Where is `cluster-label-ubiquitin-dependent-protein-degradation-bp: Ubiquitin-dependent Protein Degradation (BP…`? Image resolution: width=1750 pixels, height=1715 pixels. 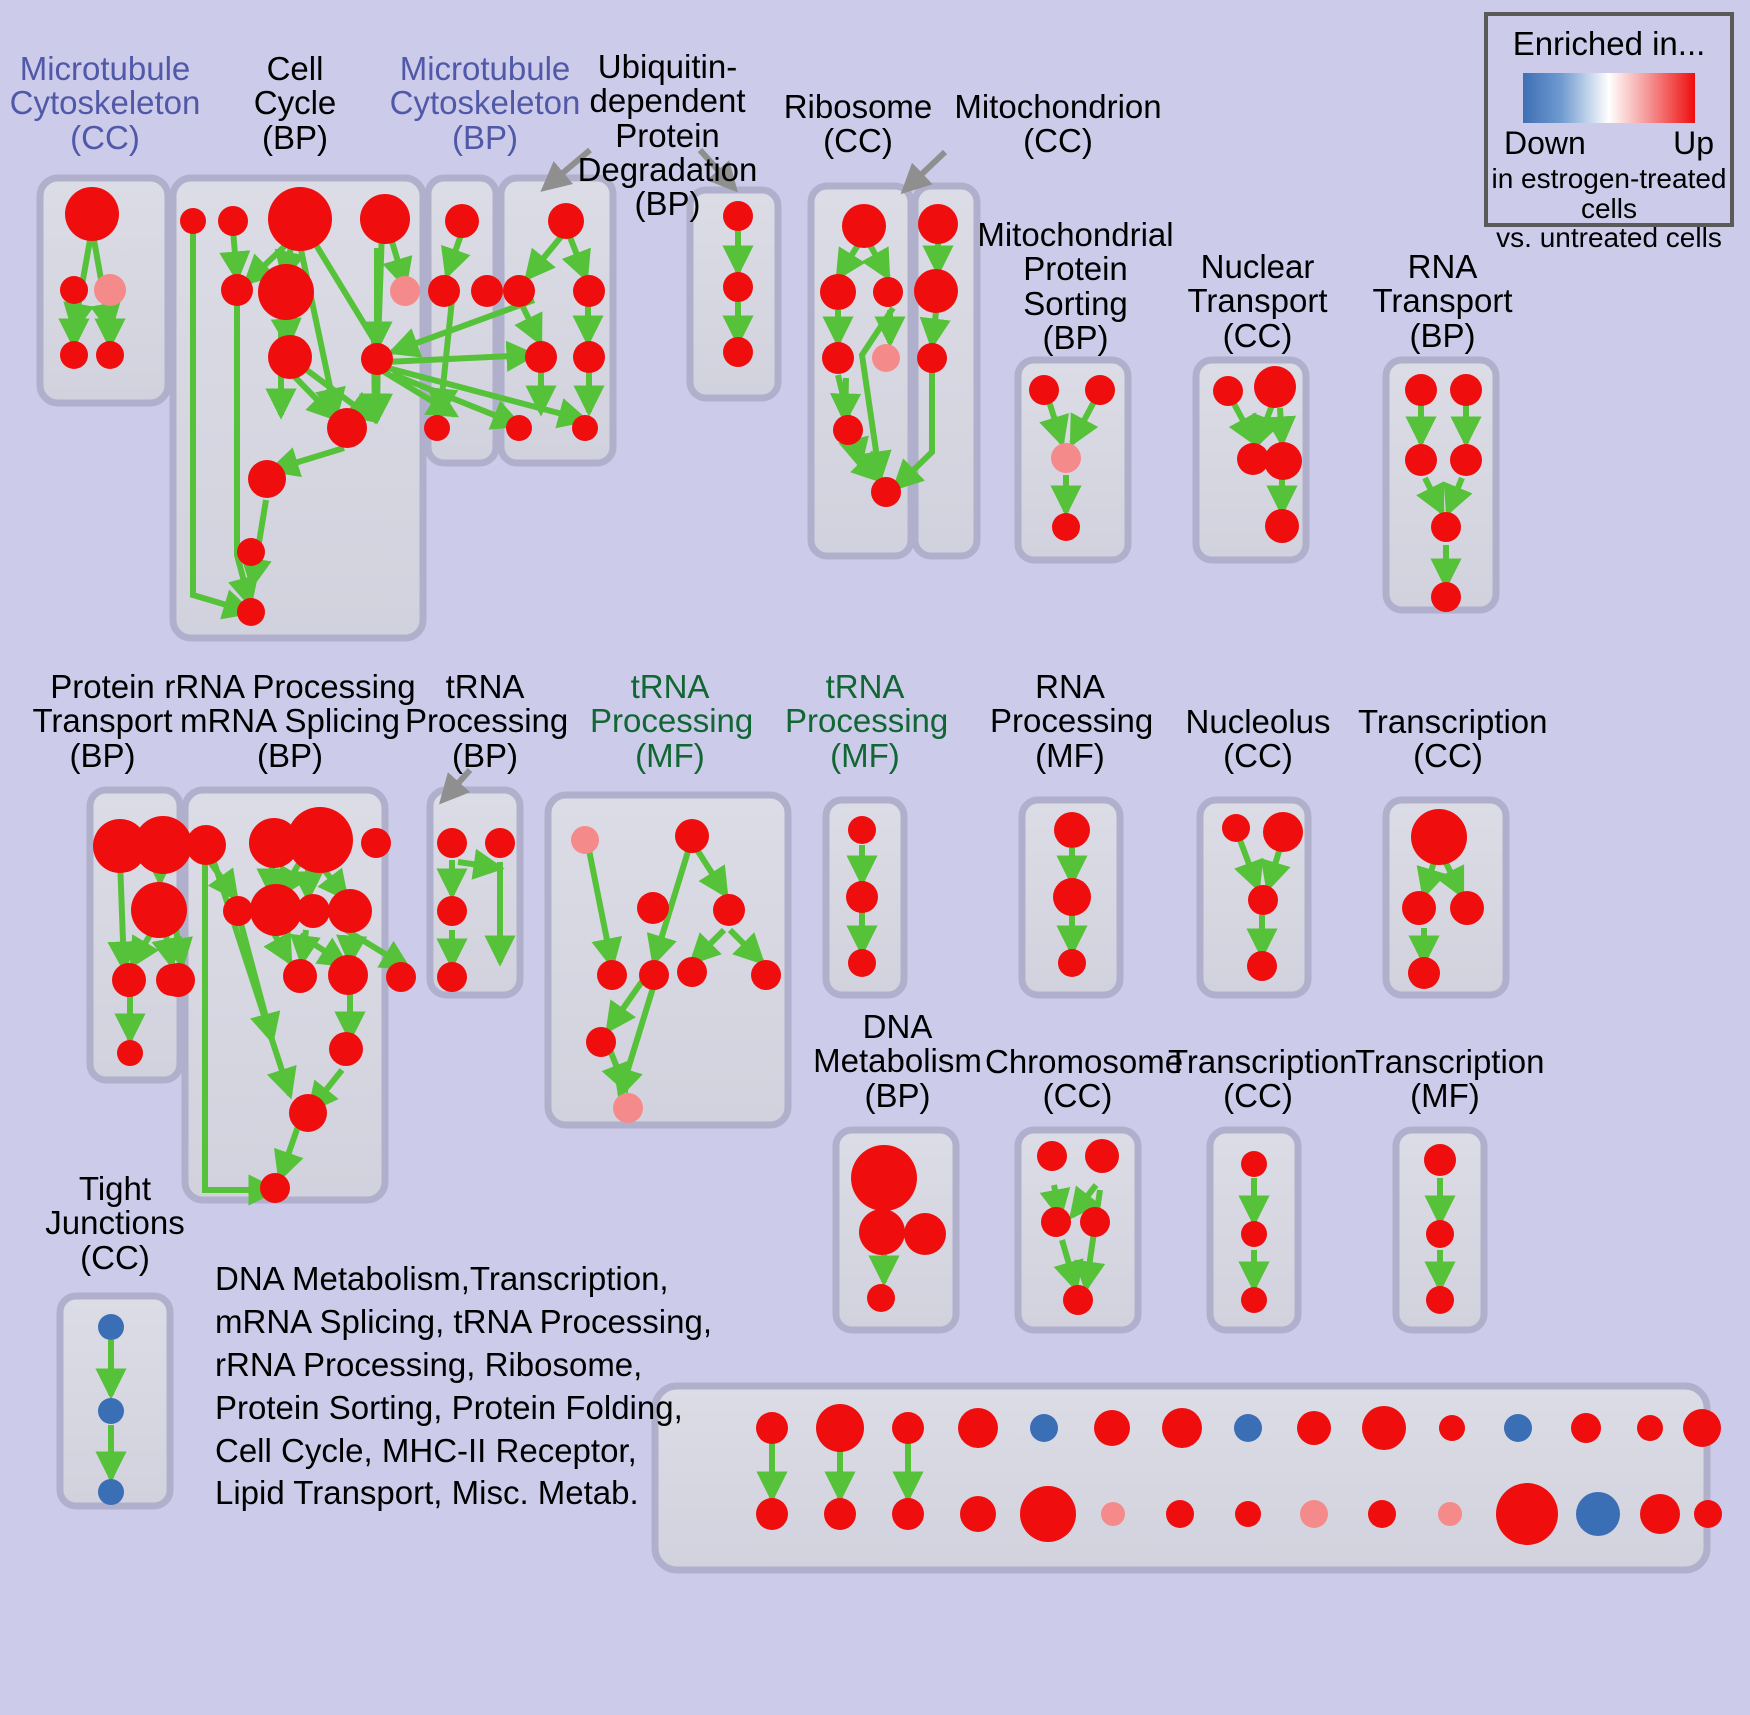
cluster-label-ubiquitin-dependent-protein-degradation-bp: Ubiquitin-dependent Protein Degradation (BP… is located at coordinates (667, 135).